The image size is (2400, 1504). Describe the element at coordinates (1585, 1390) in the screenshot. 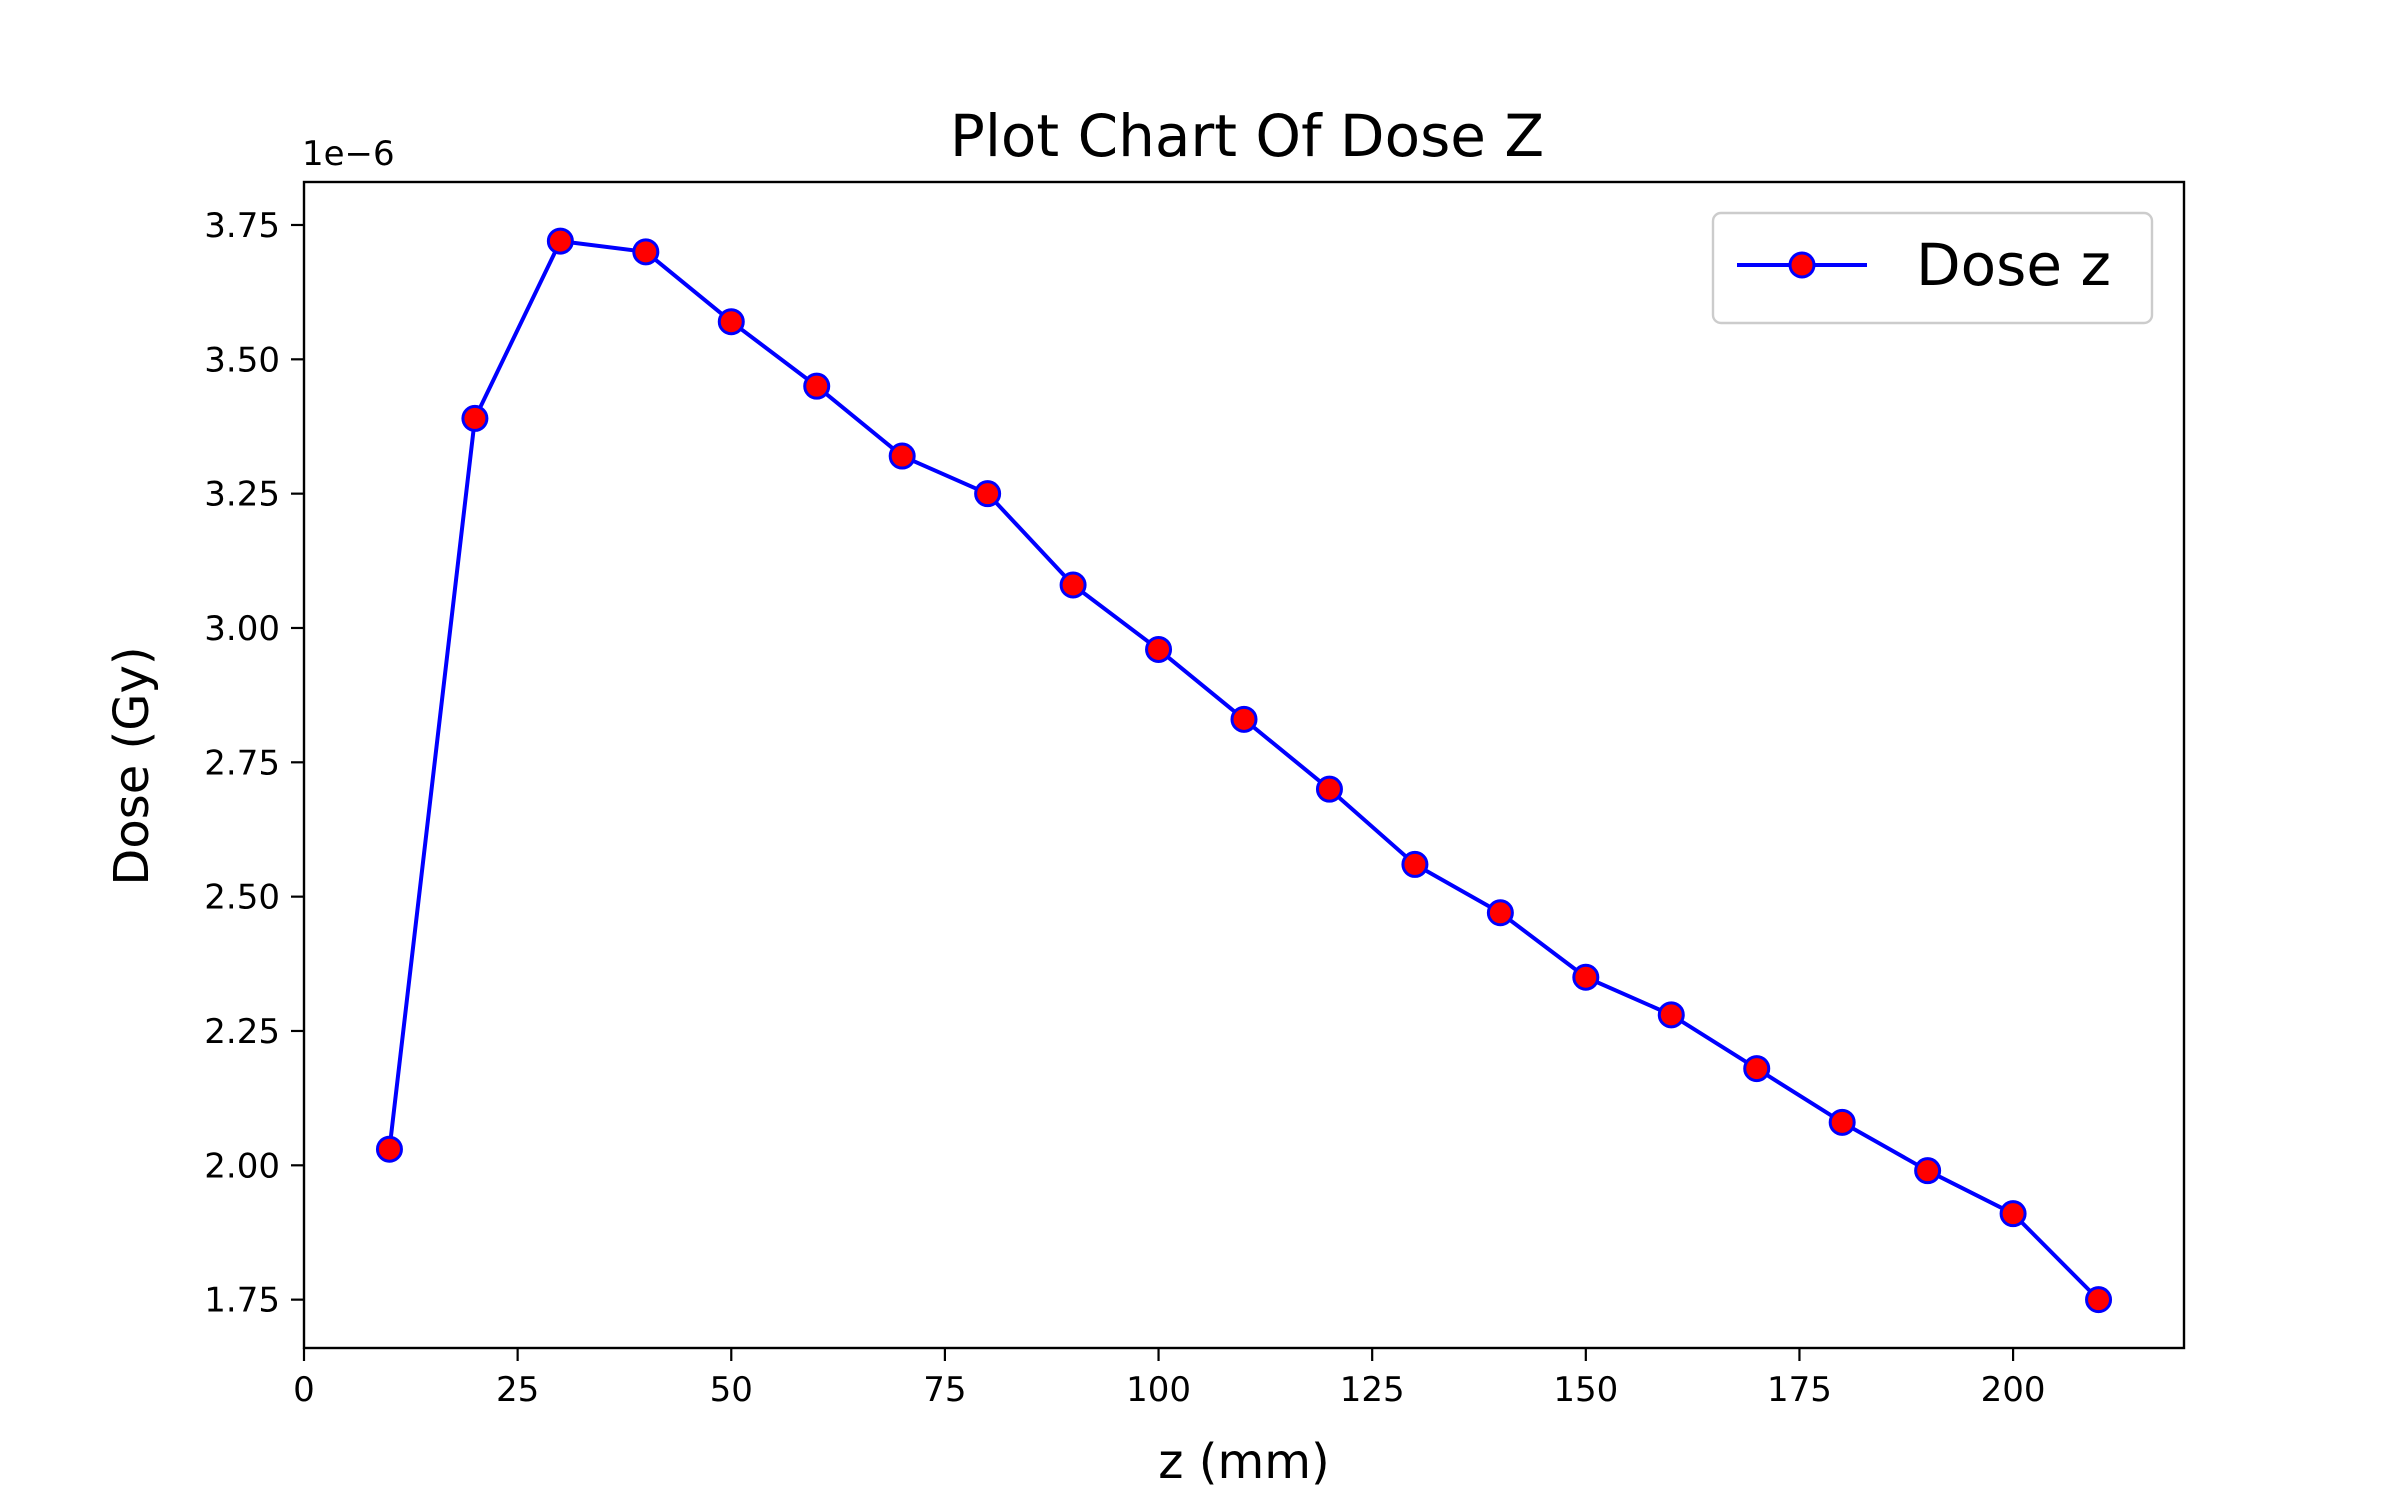

I see `x-tick-label: 150` at that location.